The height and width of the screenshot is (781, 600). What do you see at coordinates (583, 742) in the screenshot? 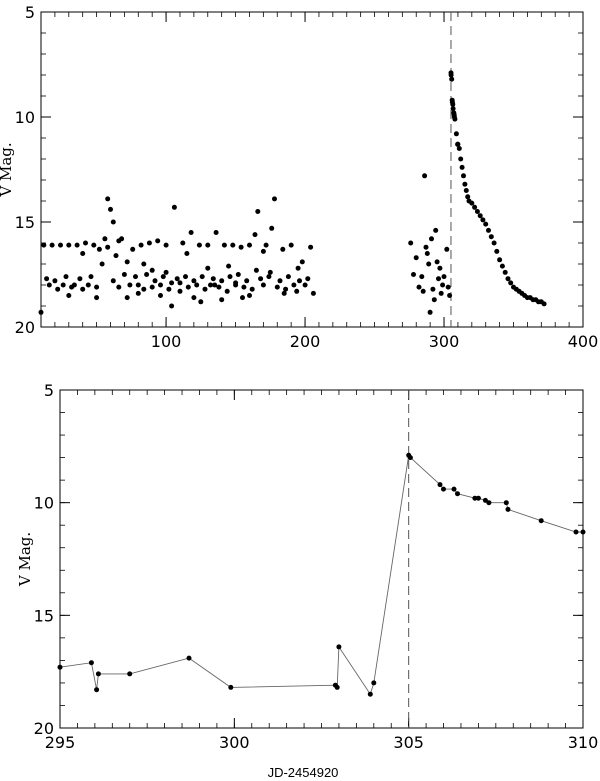
I see `x-tick-label: 310` at bounding box center [583, 742].